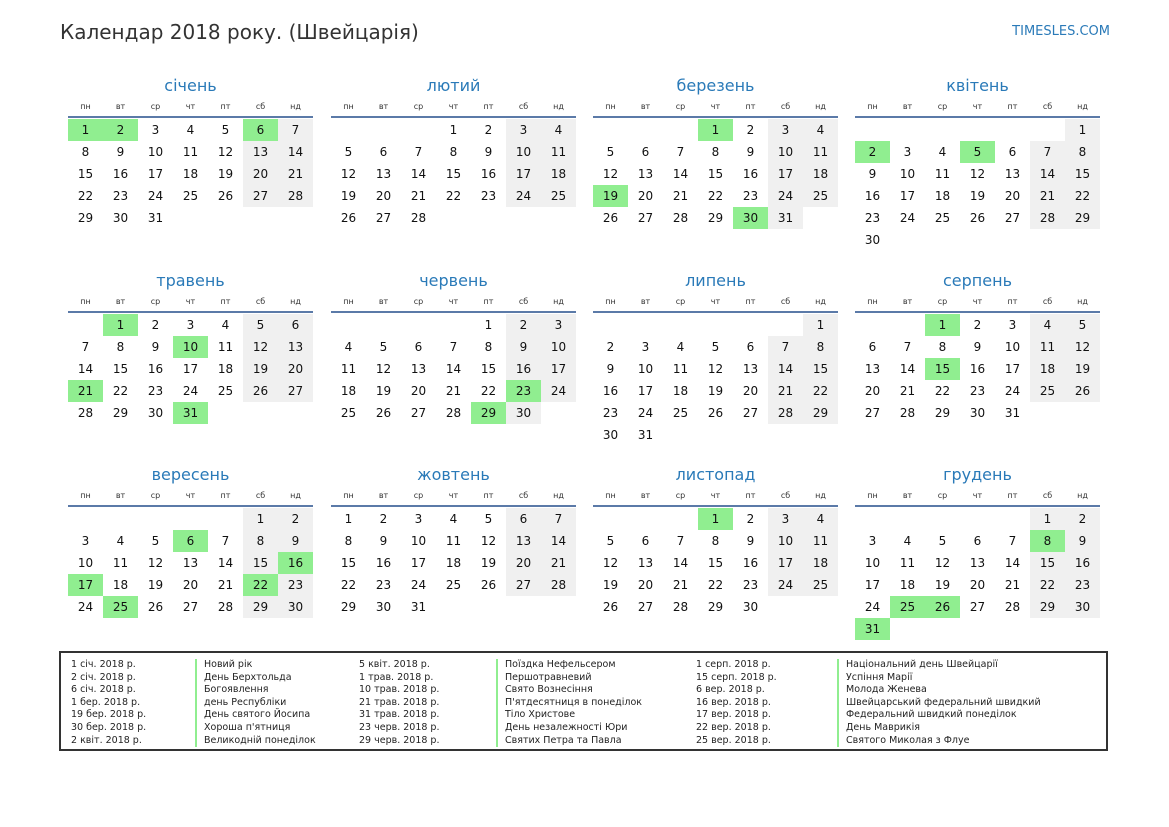 The height and width of the screenshot is (827, 1169). What do you see at coordinates (942, 607) in the screenshot?
I see `holiday-day-cell: 26` at bounding box center [942, 607].